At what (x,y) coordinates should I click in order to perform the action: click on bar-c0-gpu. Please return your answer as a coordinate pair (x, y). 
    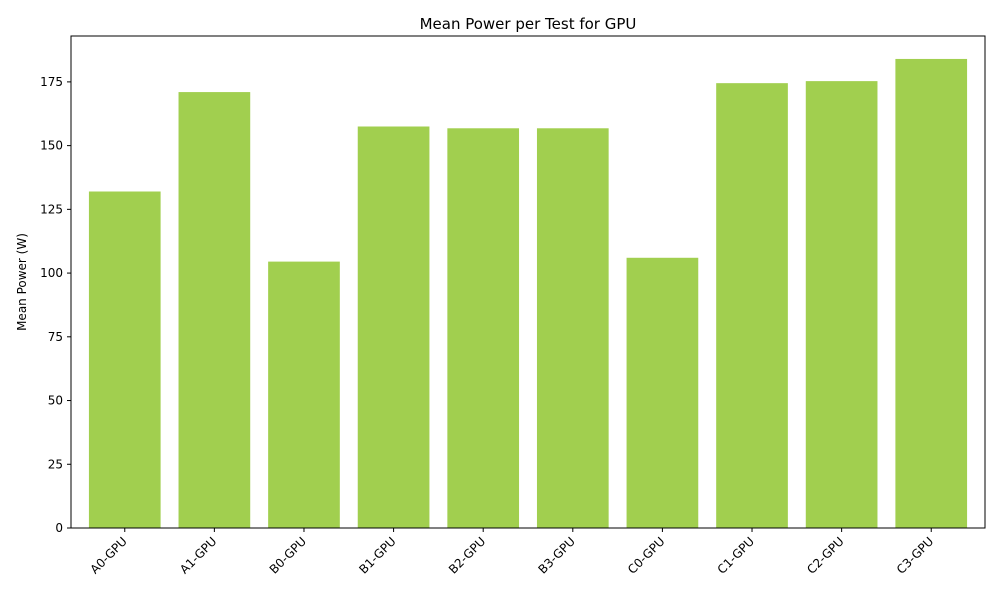
    Looking at the image, I should click on (662, 392).